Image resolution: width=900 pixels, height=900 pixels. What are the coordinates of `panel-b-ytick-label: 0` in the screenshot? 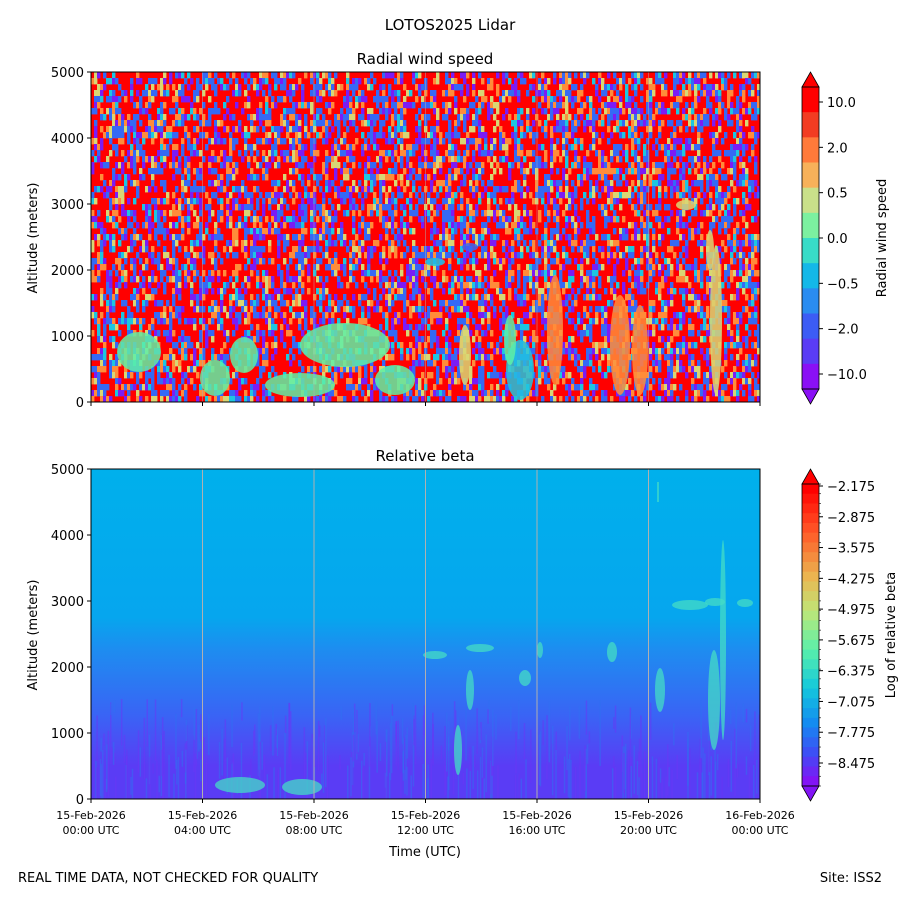 It's located at (80, 800).